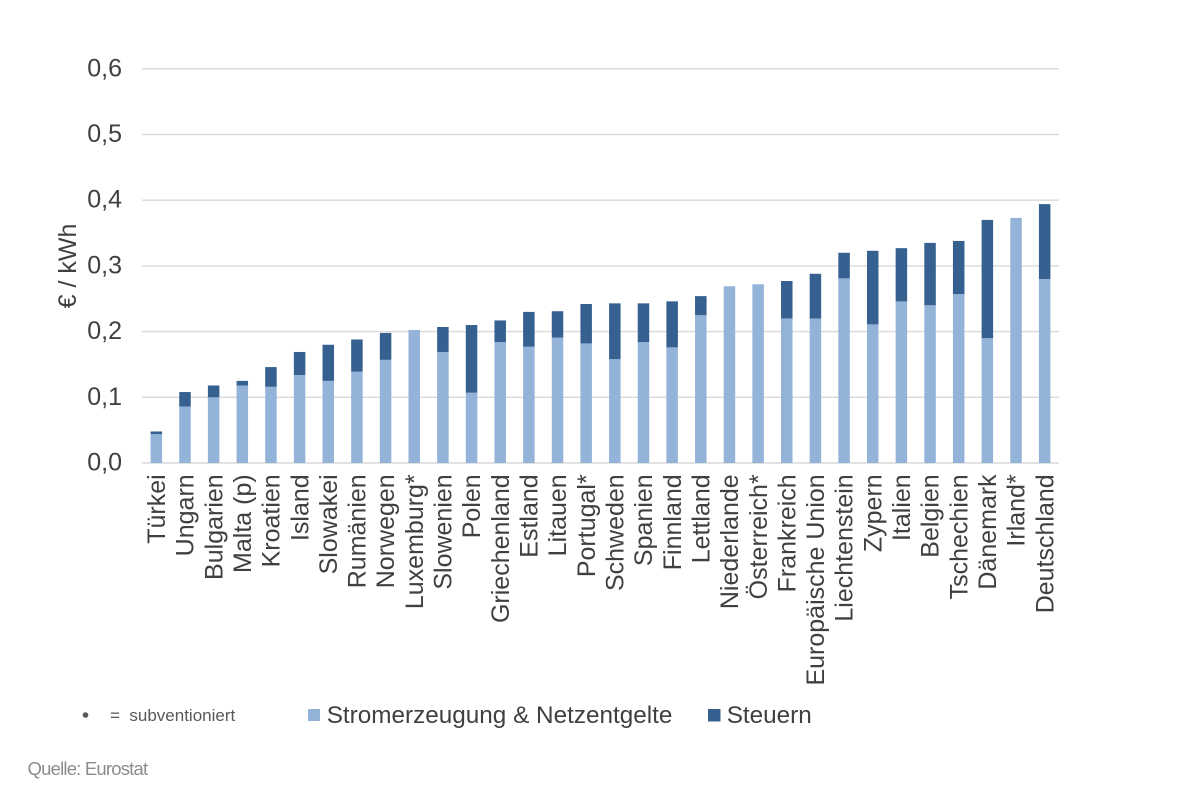 This screenshot has height=805, width=1200. Describe the element at coordinates (931, 515) in the screenshot. I see `svg-text: Belgien` at that location.